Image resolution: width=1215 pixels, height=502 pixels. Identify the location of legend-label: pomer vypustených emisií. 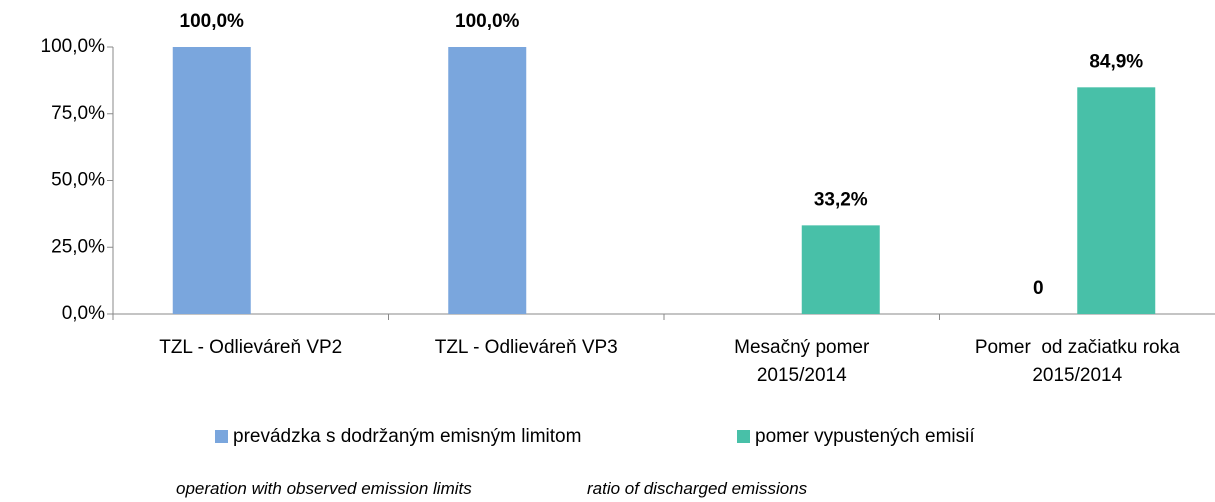
(865, 436).